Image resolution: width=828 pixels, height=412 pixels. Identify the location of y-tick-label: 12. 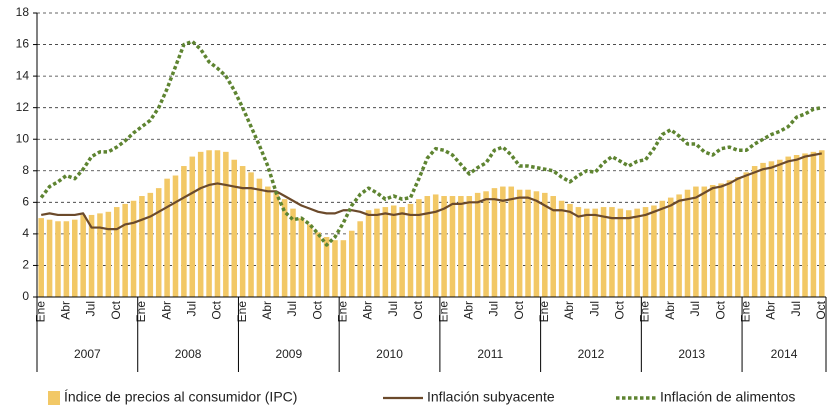
(23, 107).